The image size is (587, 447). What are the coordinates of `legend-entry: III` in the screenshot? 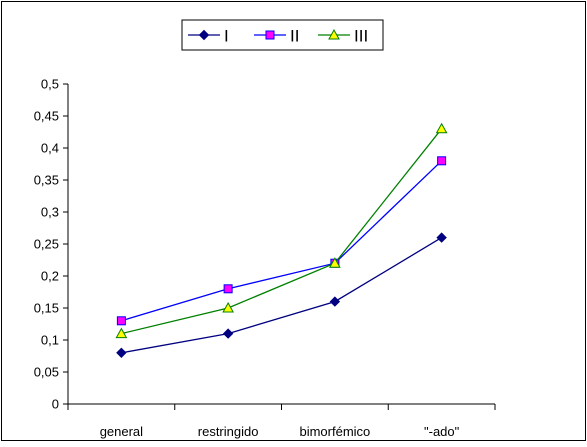 It's located at (343, 36).